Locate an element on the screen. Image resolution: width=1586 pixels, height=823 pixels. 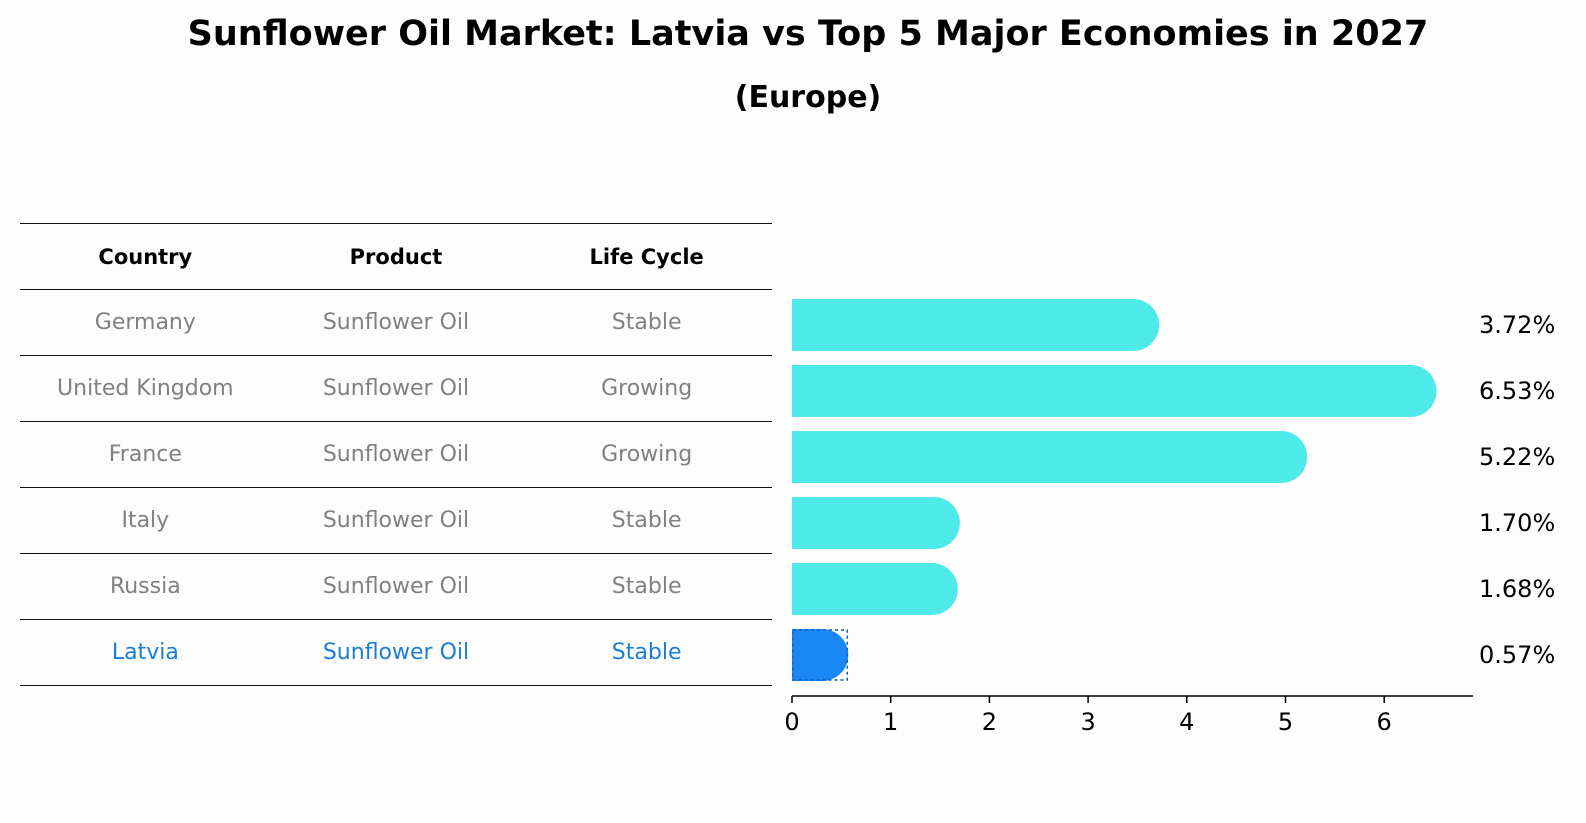
highlight-outline is located at coordinates (820, 655).